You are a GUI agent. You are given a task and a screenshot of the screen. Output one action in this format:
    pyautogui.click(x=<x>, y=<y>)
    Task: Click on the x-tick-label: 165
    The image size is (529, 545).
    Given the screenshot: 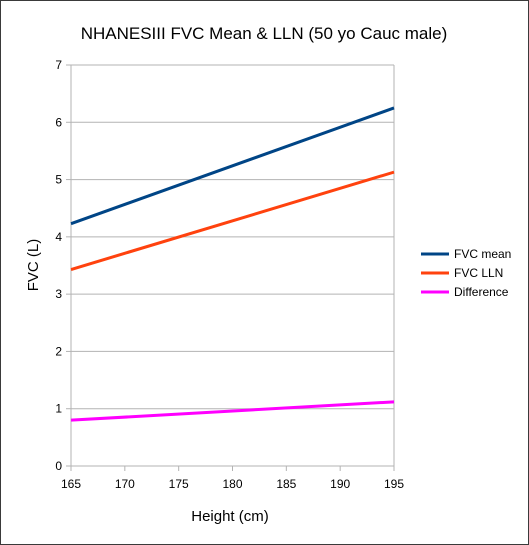 What is the action you would take?
    pyautogui.click(x=71, y=484)
    